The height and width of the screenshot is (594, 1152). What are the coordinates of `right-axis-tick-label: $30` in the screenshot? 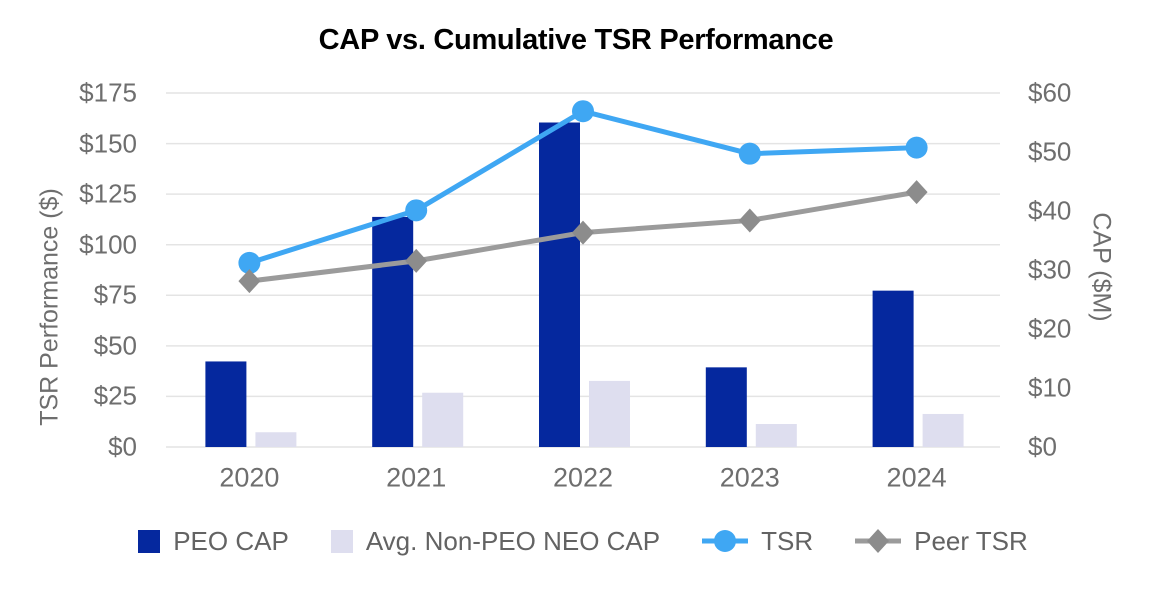 It's located at (1050, 269).